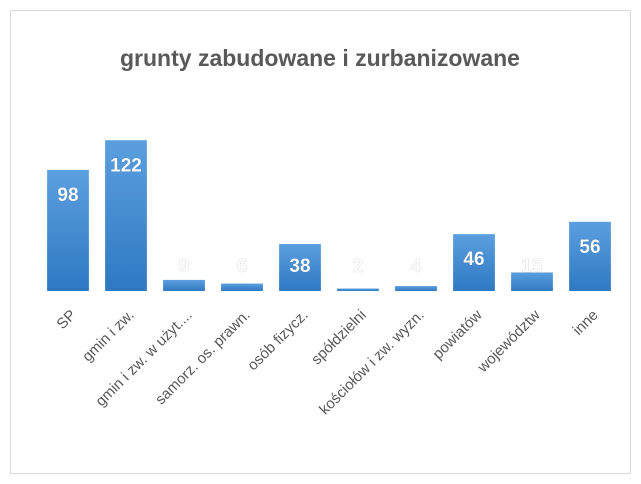  What do you see at coordinates (67, 195) in the screenshot?
I see `data-label: 98` at bounding box center [67, 195].